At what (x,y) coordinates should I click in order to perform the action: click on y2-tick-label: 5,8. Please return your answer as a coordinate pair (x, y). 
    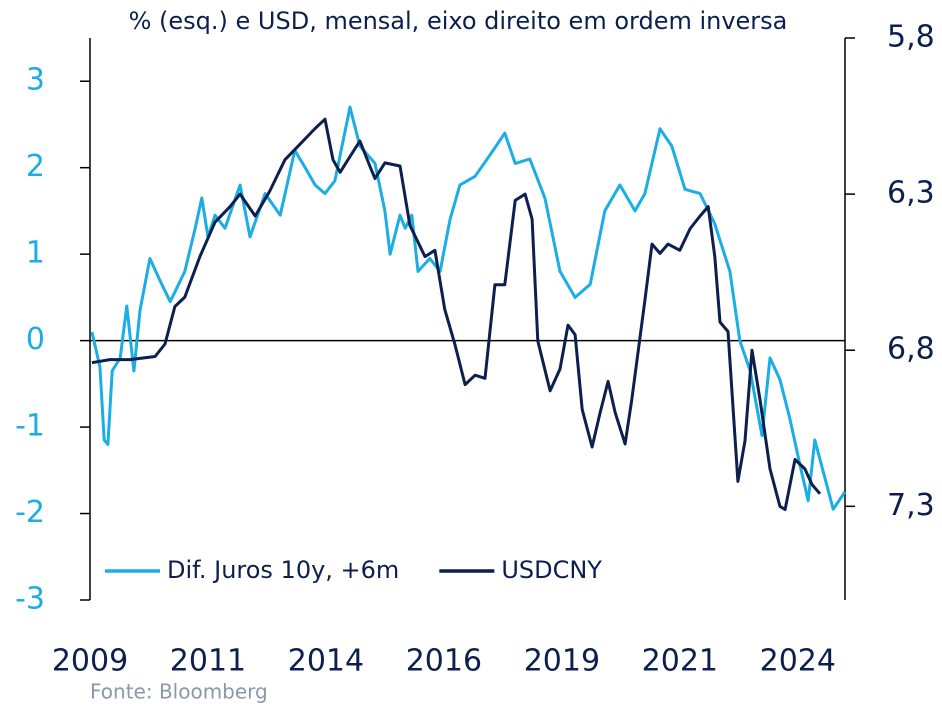
    Looking at the image, I should click on (911, 37).